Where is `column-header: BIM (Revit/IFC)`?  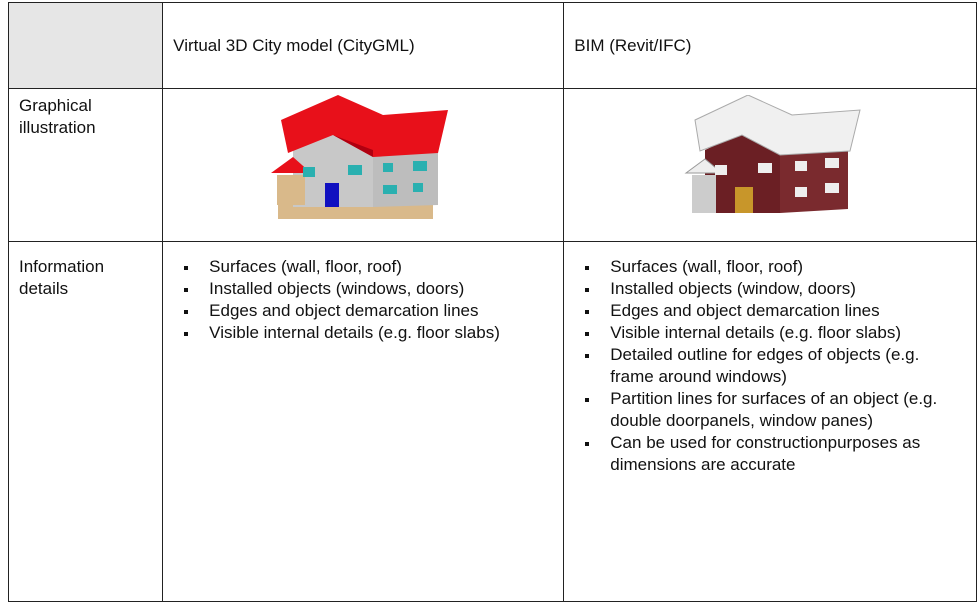
column-header: BIM (Revit/IFC) is located at coordinates (770, 45).